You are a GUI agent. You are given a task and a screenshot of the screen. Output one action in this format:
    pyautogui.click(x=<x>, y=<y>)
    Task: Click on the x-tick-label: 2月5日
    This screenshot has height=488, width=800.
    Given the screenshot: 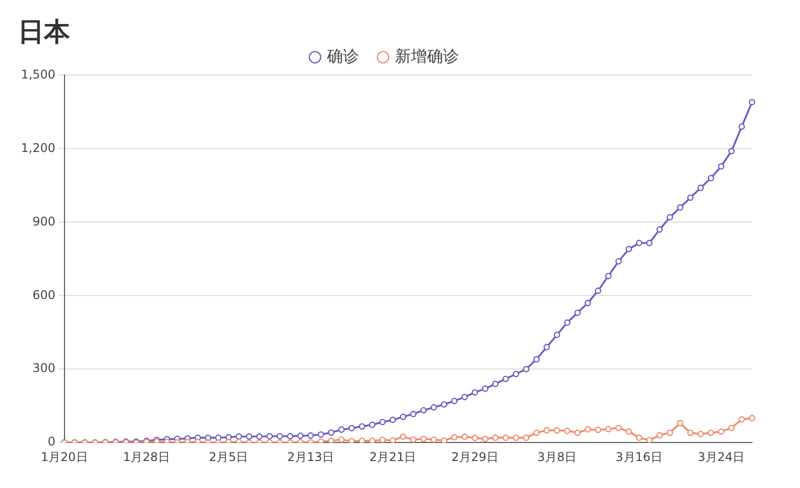 What is the action you would take?
    pyautogui.click(x=228, y=457)
    